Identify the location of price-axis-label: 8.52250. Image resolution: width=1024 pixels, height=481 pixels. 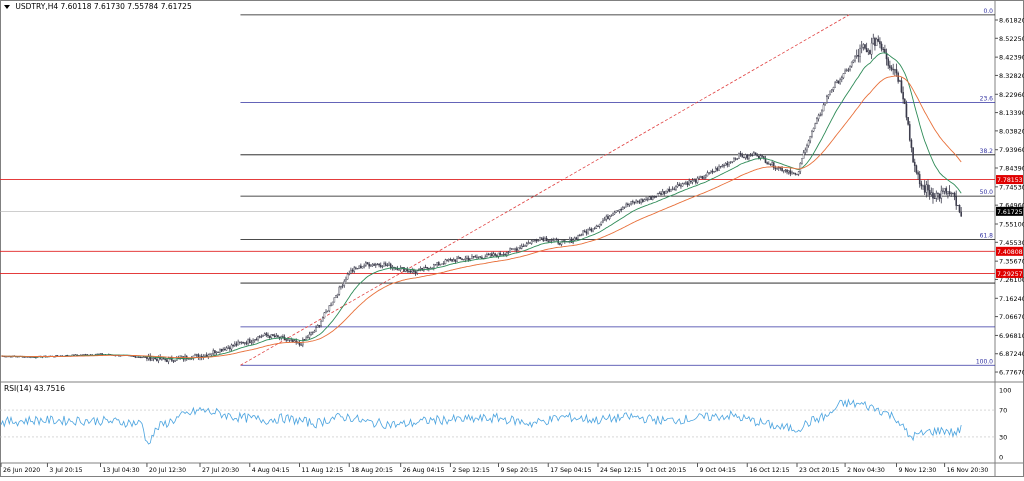
(1011, 39).